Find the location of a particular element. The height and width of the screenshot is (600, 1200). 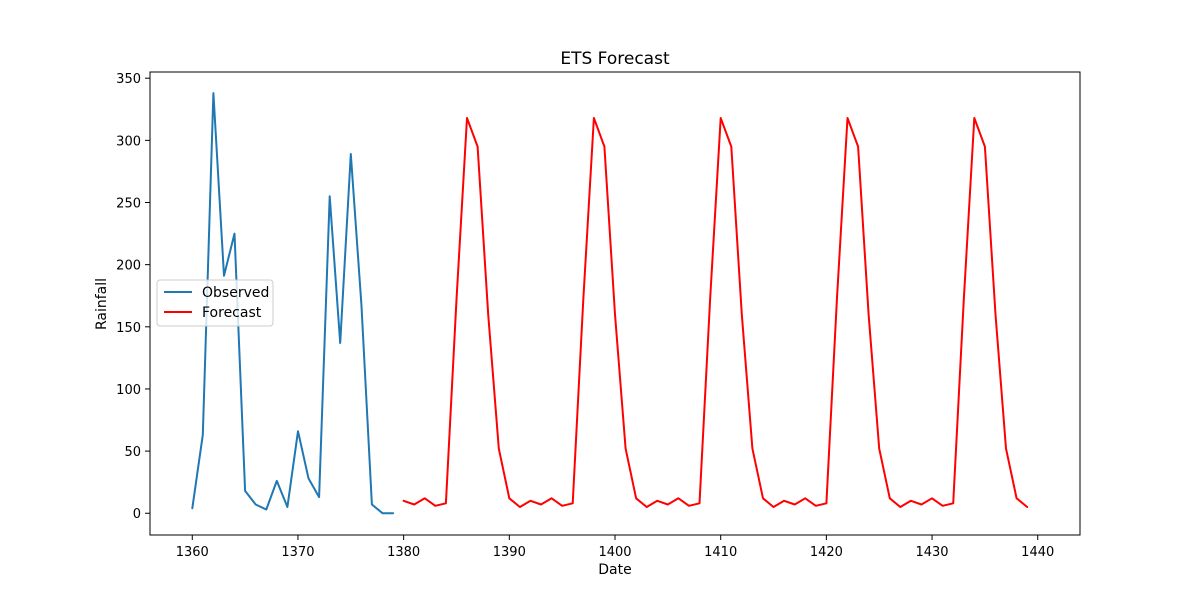

y-axis-label: Rainfall is located at coordinates (102, 304).